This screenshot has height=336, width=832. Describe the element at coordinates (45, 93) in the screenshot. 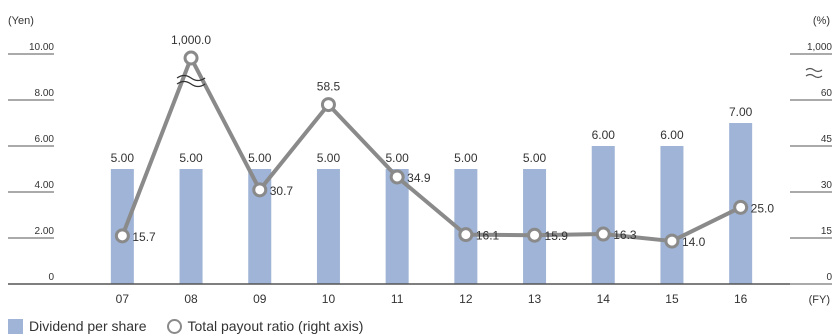

I see `left-tick-label: 8.00` at that location.